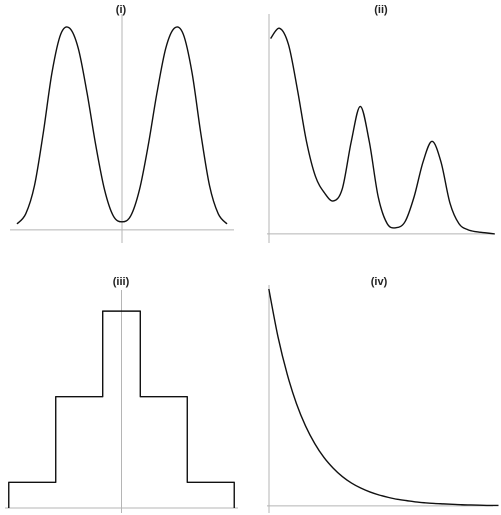 This screenshot has height=515, width=501. What do you see at coordinates (379, 282) in the screenshot?
I see `panel-iv-title: (iv)` at bounding box center [379, 282].